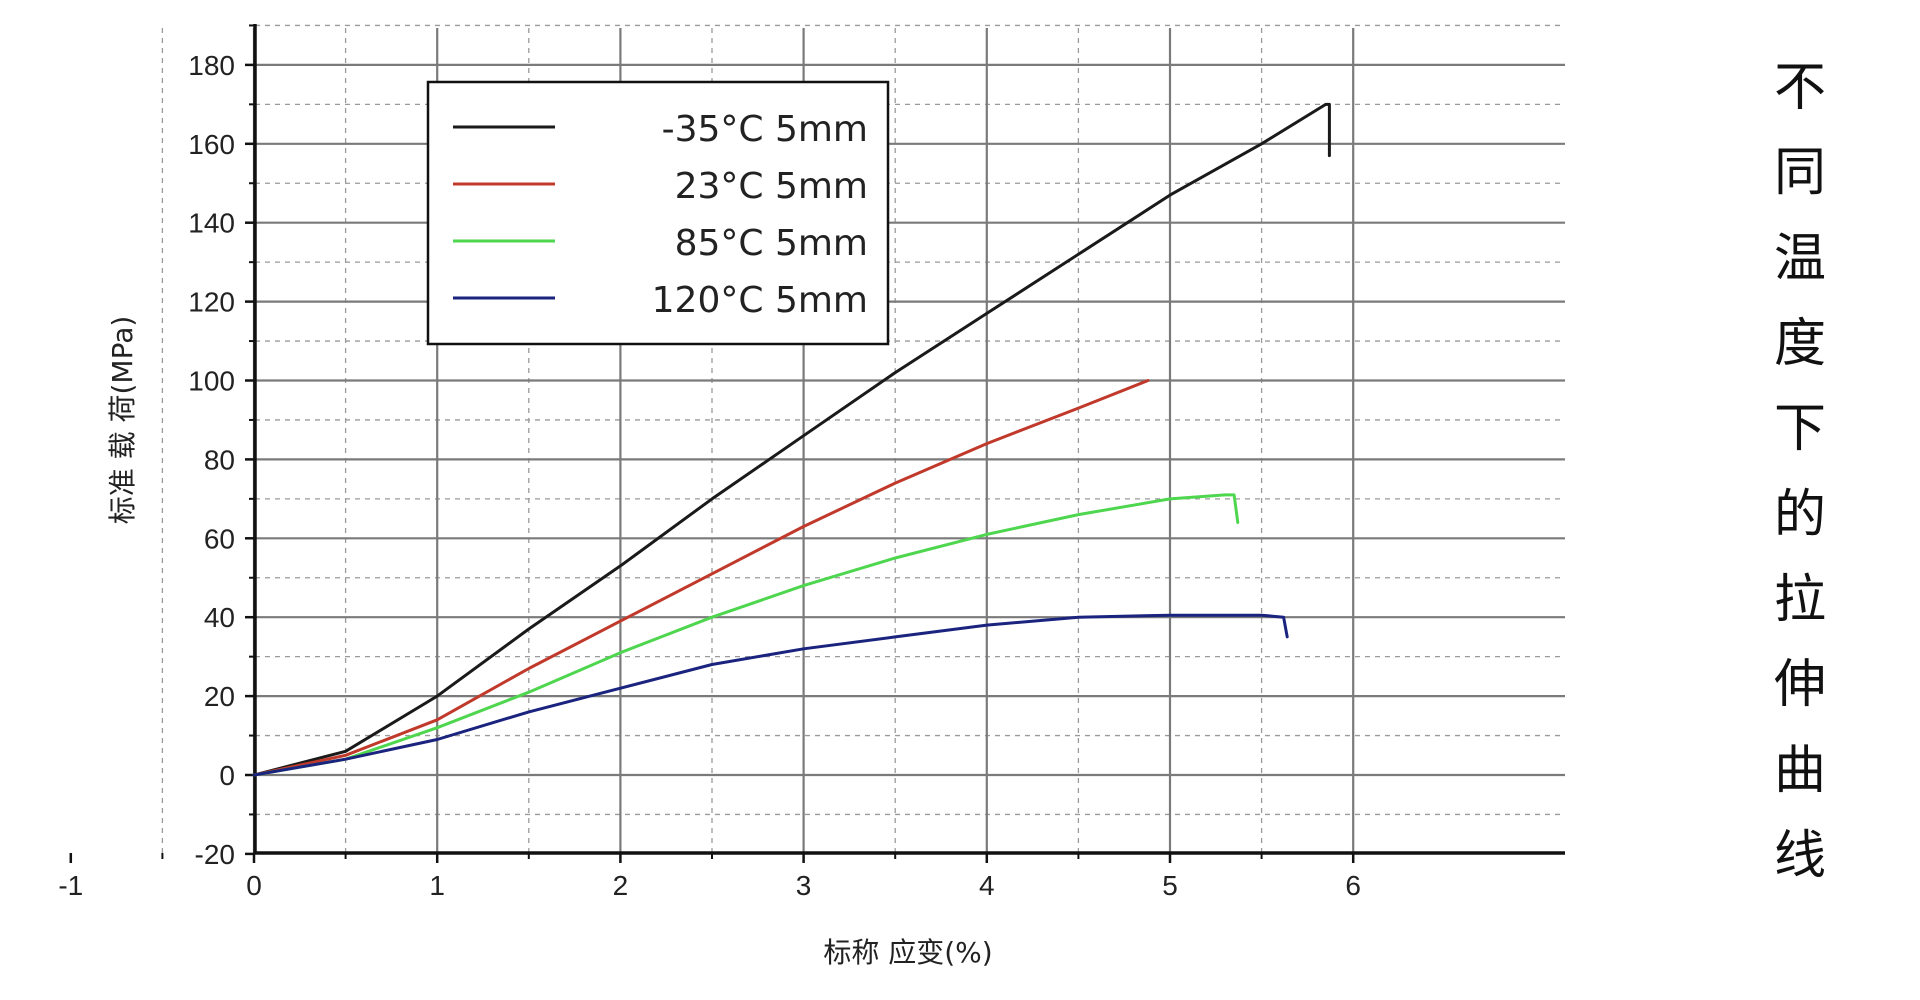  Describe the element at coordinates (621, 885) in the screenshot. I see `x-tick-label: 2` at that location.